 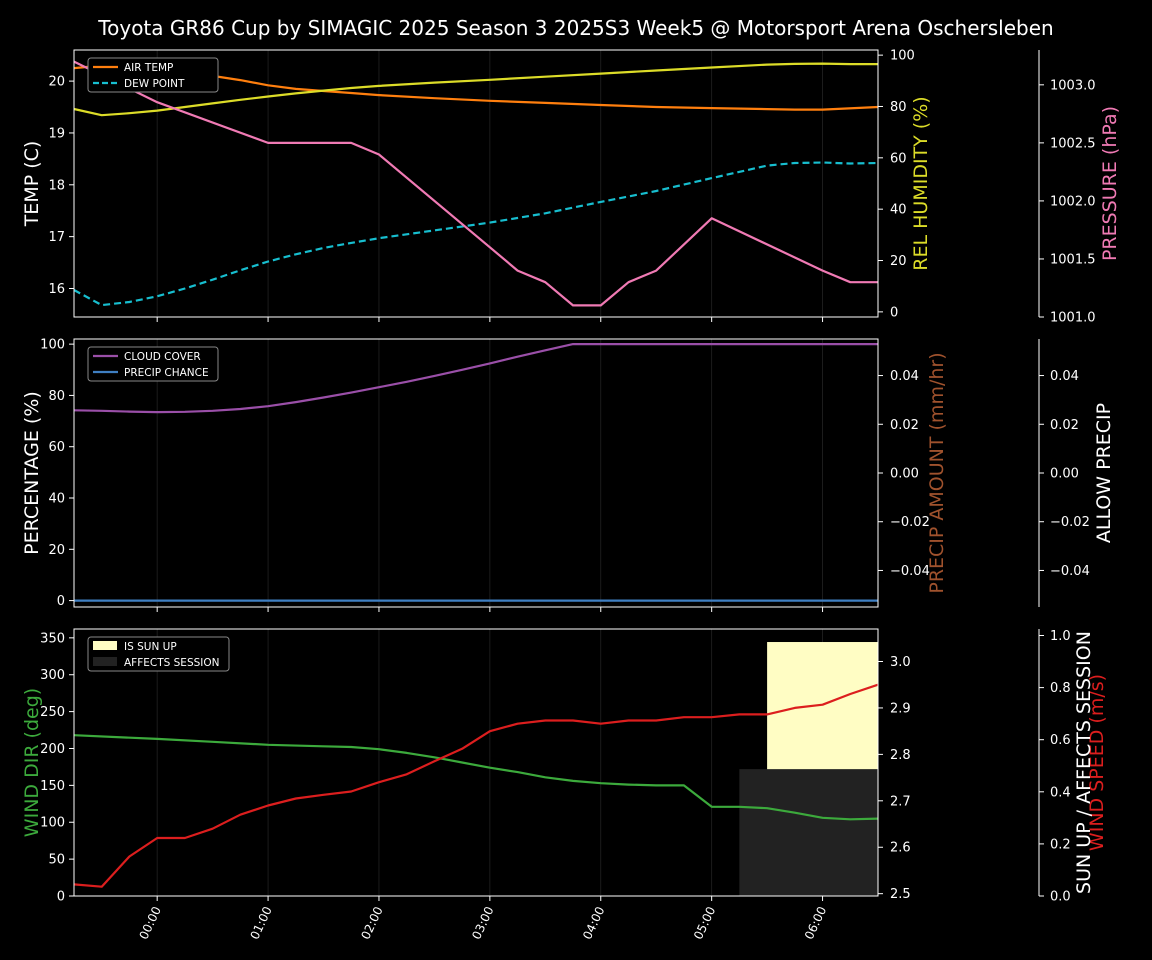 I want to click on legend: IS SUN UP AFFECTS SESSION, so click(x=158, y=654).